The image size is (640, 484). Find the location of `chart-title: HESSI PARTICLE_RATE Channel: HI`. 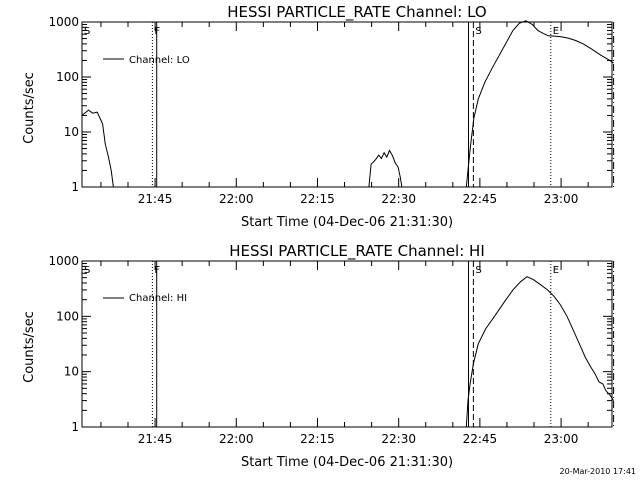

chart-title: HESSI PARTICLE_RATE Channel: HI is located at coordinates (357, 251).